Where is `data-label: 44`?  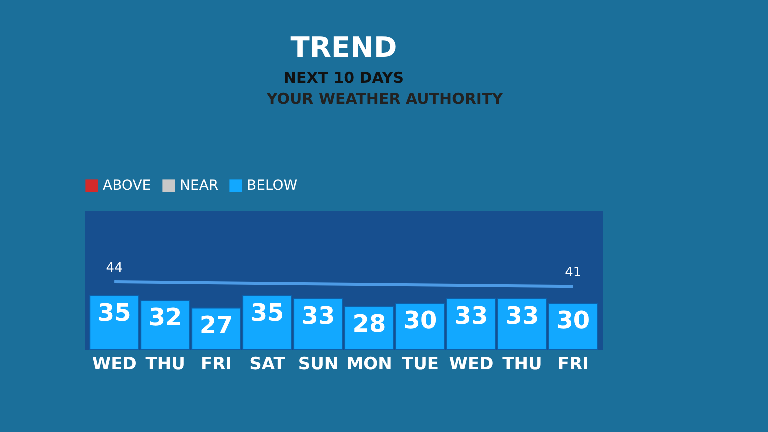
data-label: 44 is located at coordinates (114, 268).